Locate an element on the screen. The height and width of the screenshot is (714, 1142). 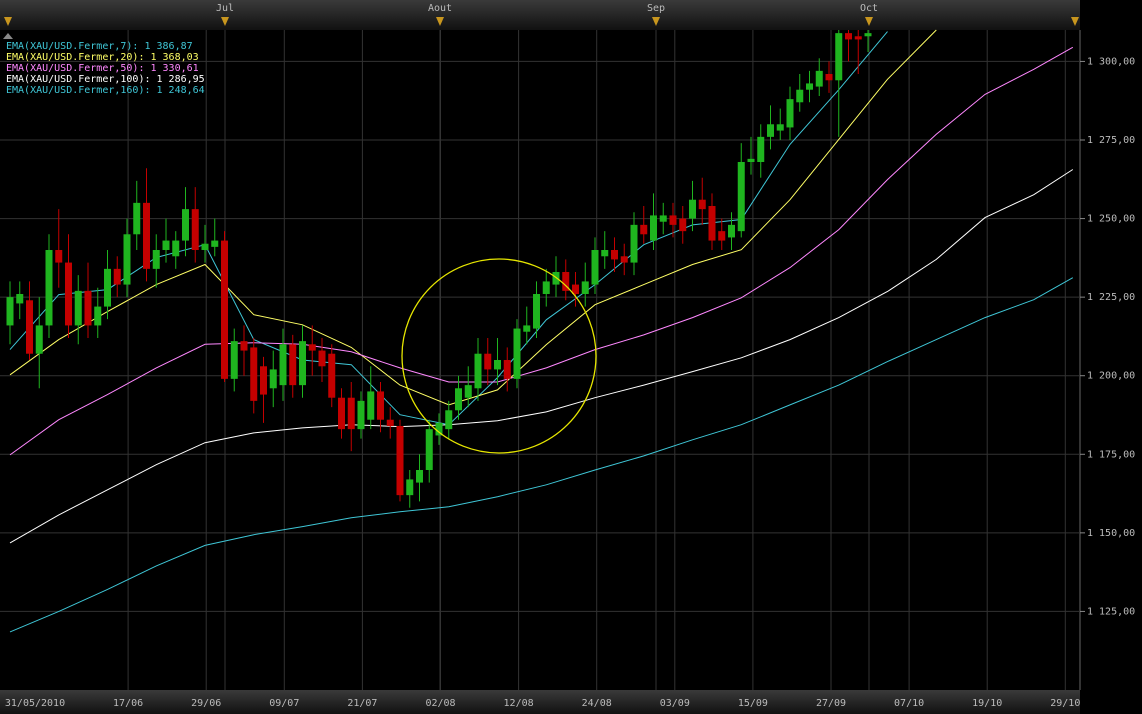
highlight-circle is located at coordinates (499, 356).